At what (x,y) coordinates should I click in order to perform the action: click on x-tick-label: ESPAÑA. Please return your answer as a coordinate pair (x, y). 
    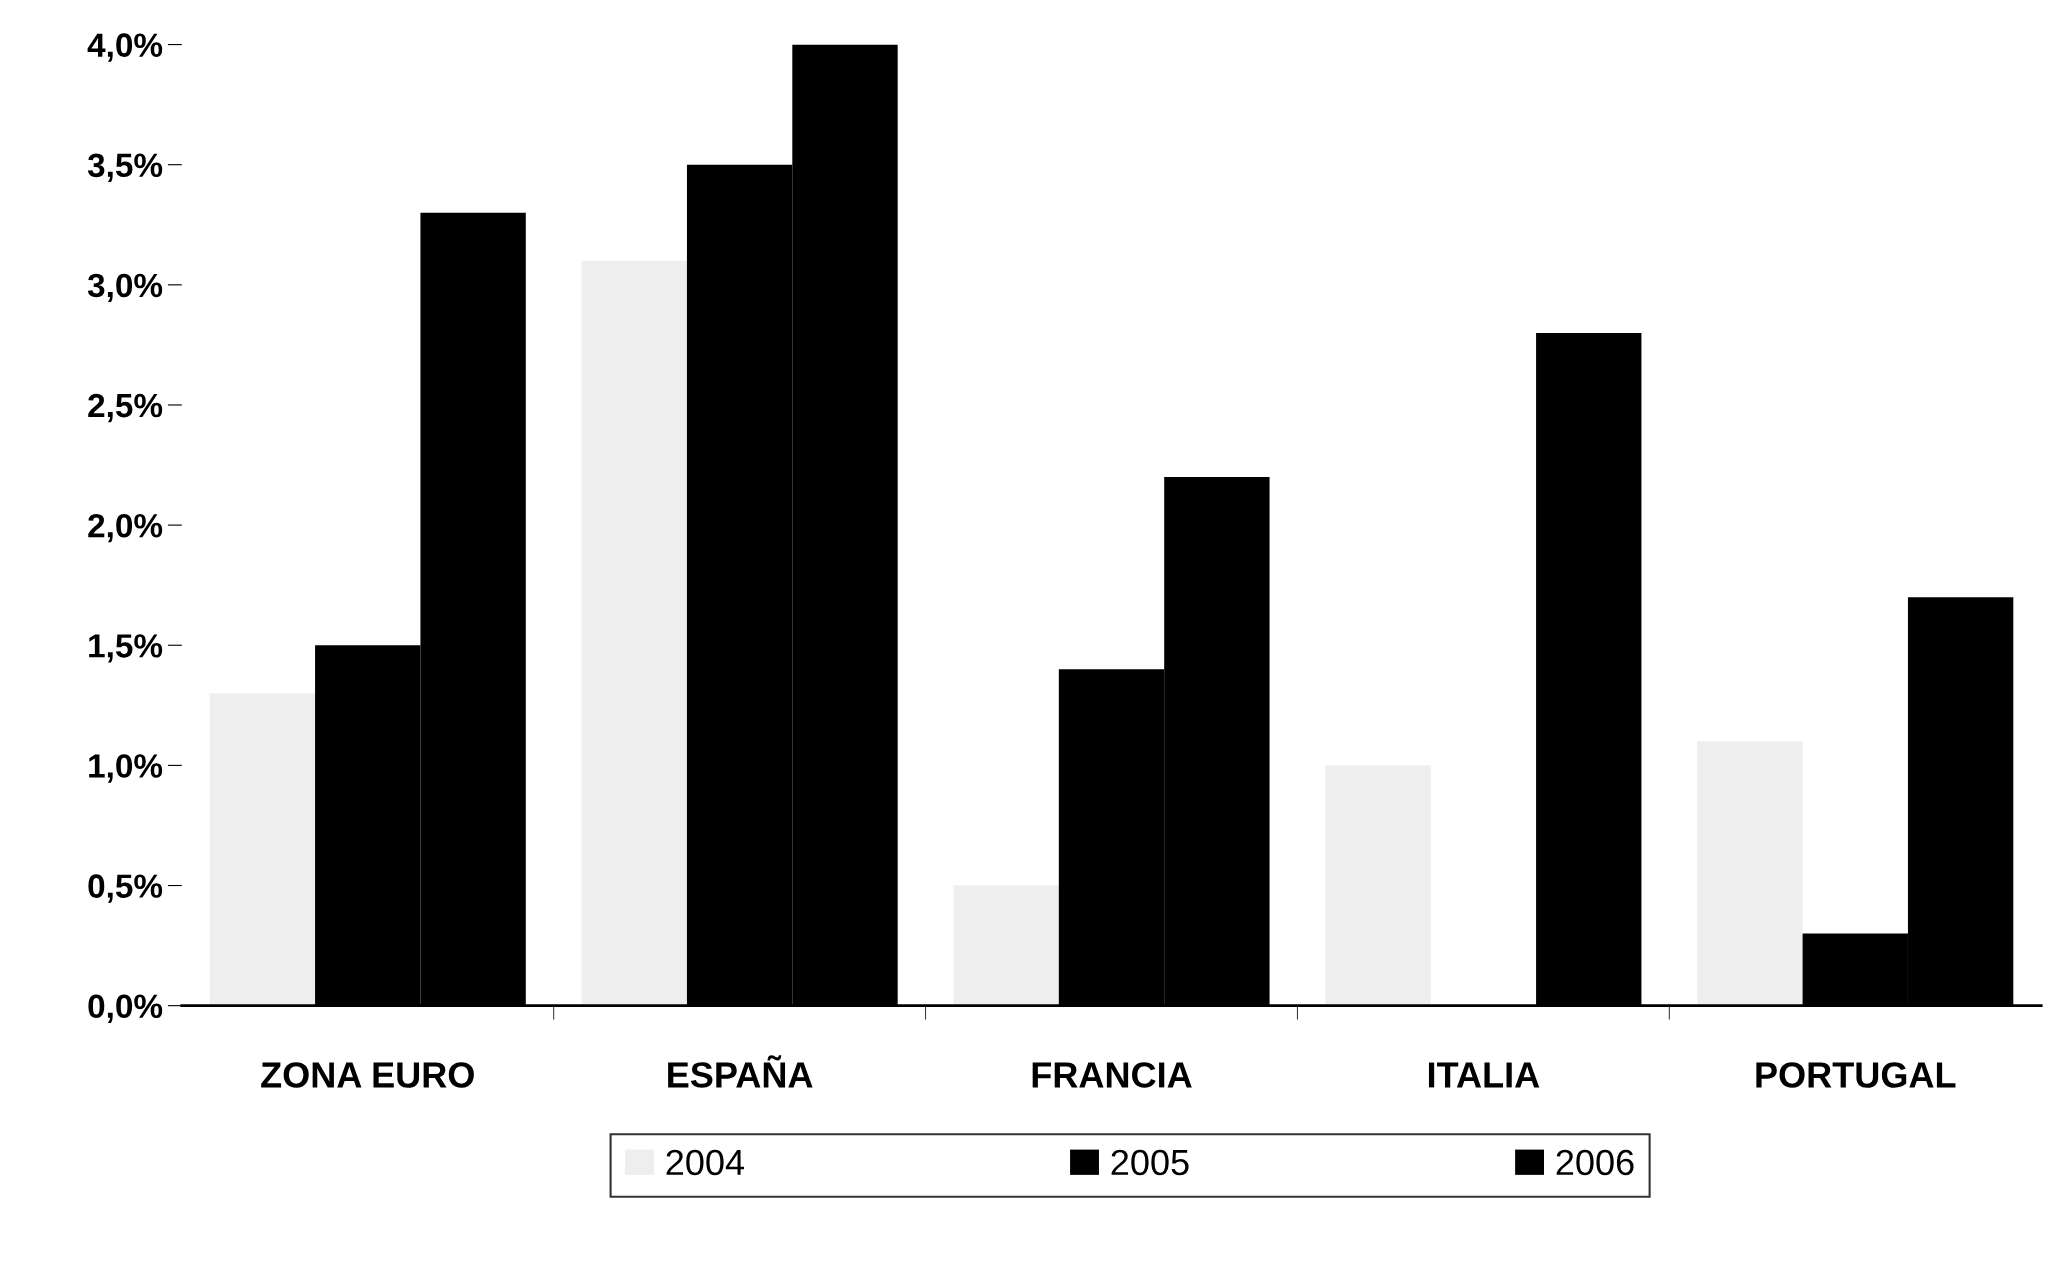
    Looking at the image, I should click on (740, 1071).